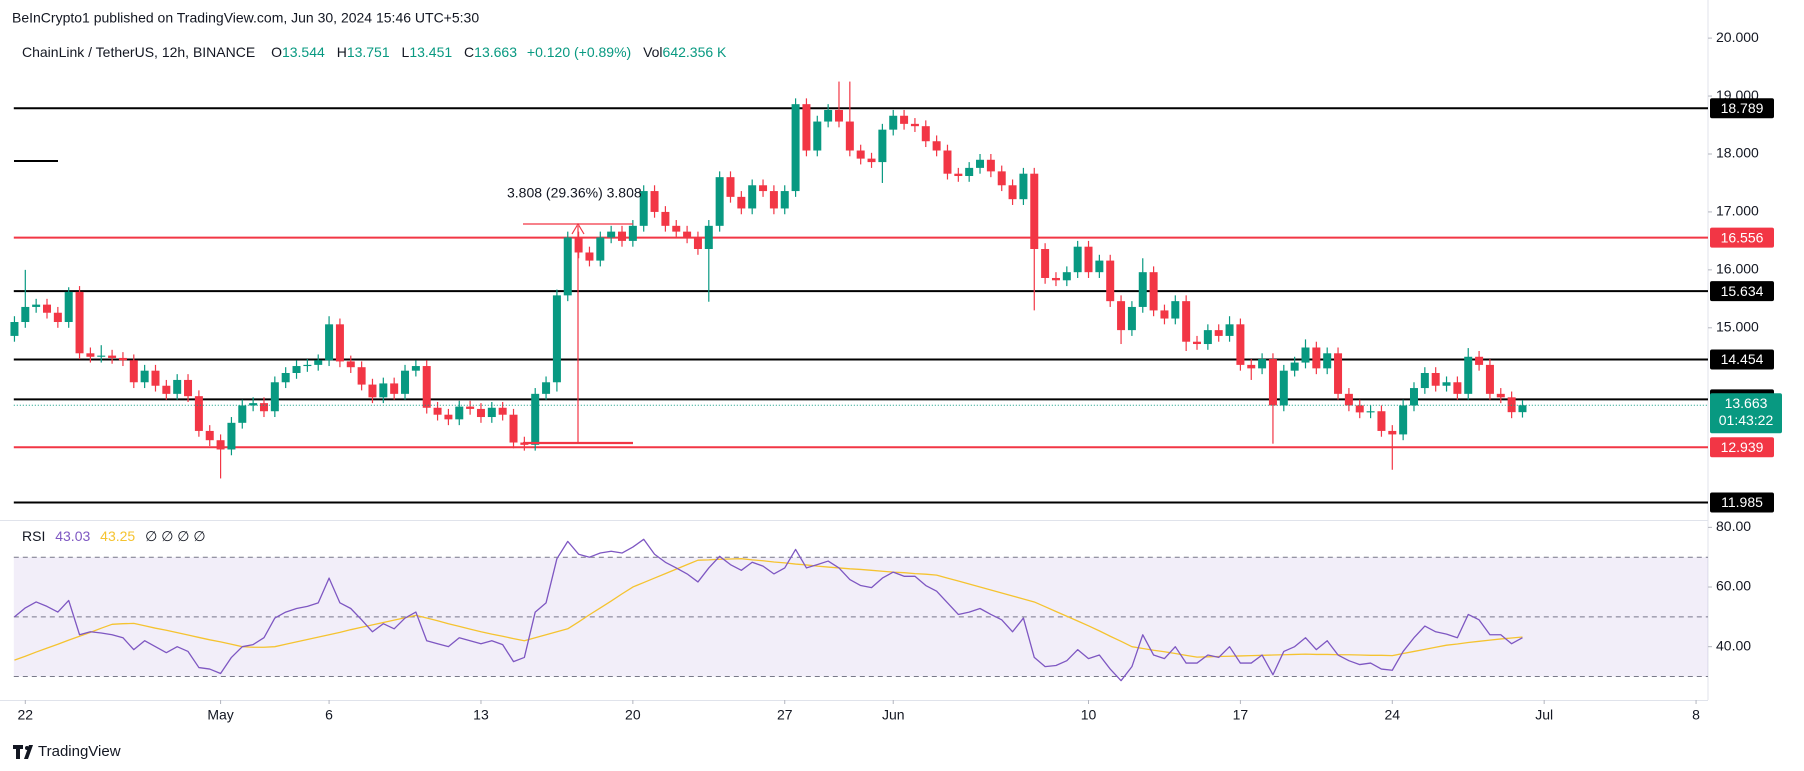 This screenshot has width=1804, height=771. I want to click on change: +0.120 (+0.89%), so click(579, 52).